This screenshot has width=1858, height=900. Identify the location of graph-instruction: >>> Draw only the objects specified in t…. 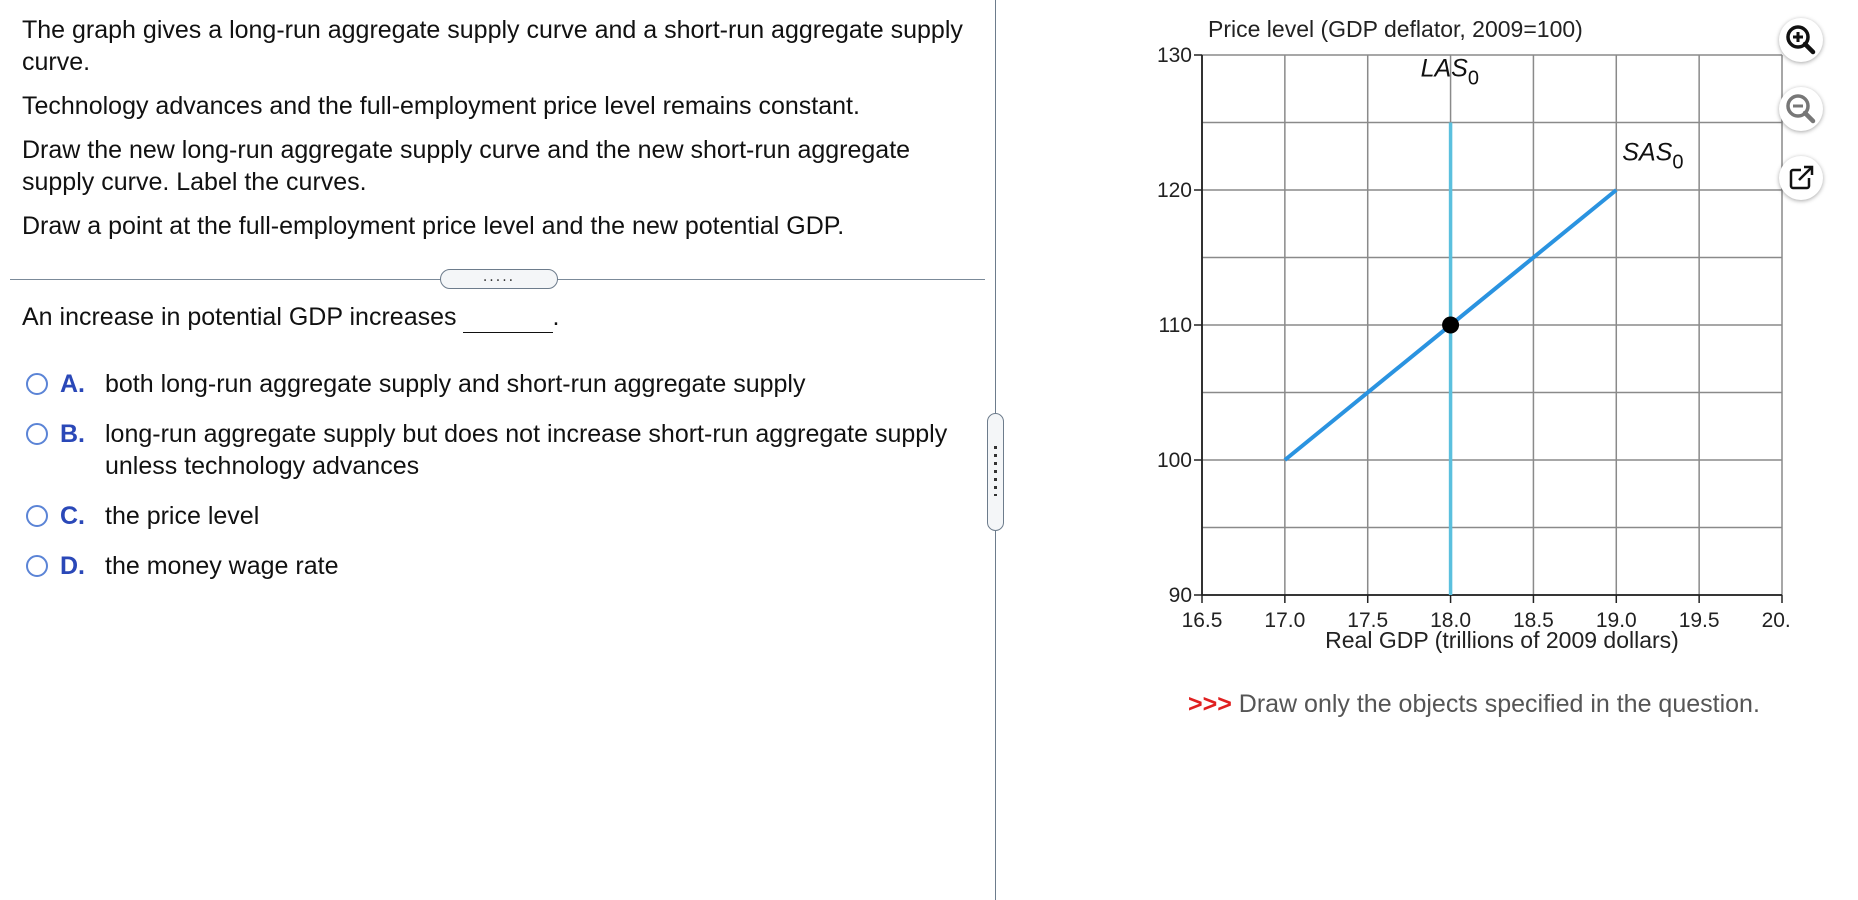
(1474, 704).